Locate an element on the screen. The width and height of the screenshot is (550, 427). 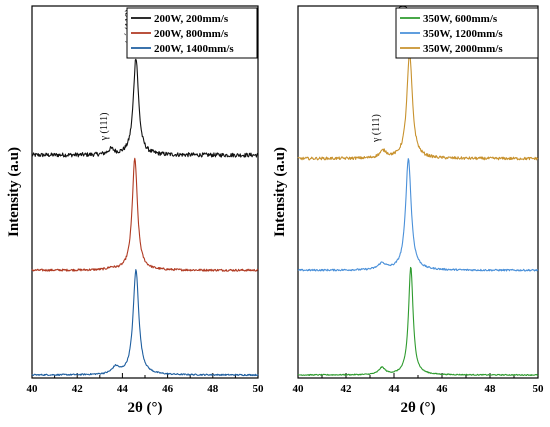
x-tick-label-right: 44 is located at coordinates (395, 389).